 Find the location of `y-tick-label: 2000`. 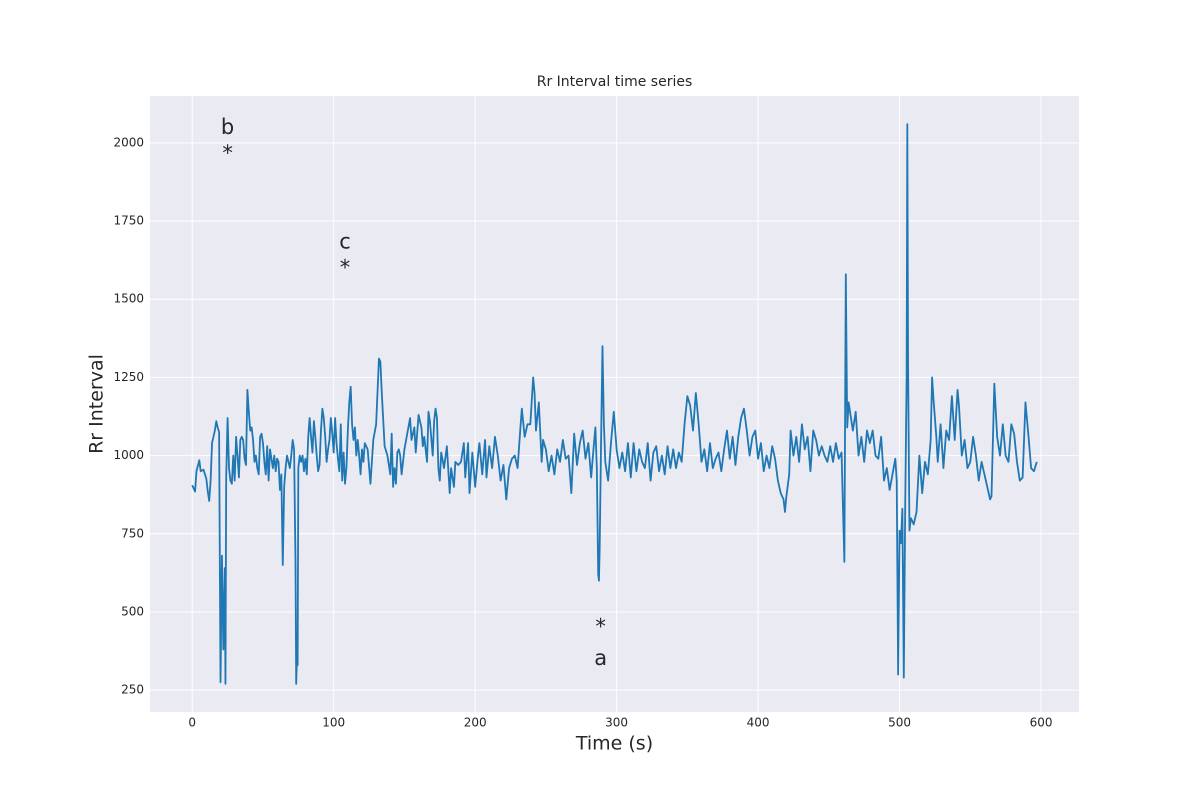

y-tick-label: 2000 is located at coordinates (128, 142).